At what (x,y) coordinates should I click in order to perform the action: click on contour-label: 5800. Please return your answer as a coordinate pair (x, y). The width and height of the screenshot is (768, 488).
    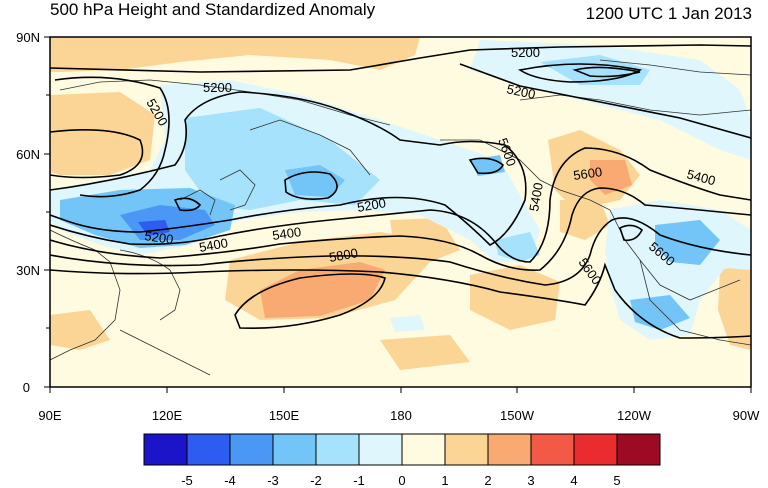
    Looking at the image, I should click on (343, 255).